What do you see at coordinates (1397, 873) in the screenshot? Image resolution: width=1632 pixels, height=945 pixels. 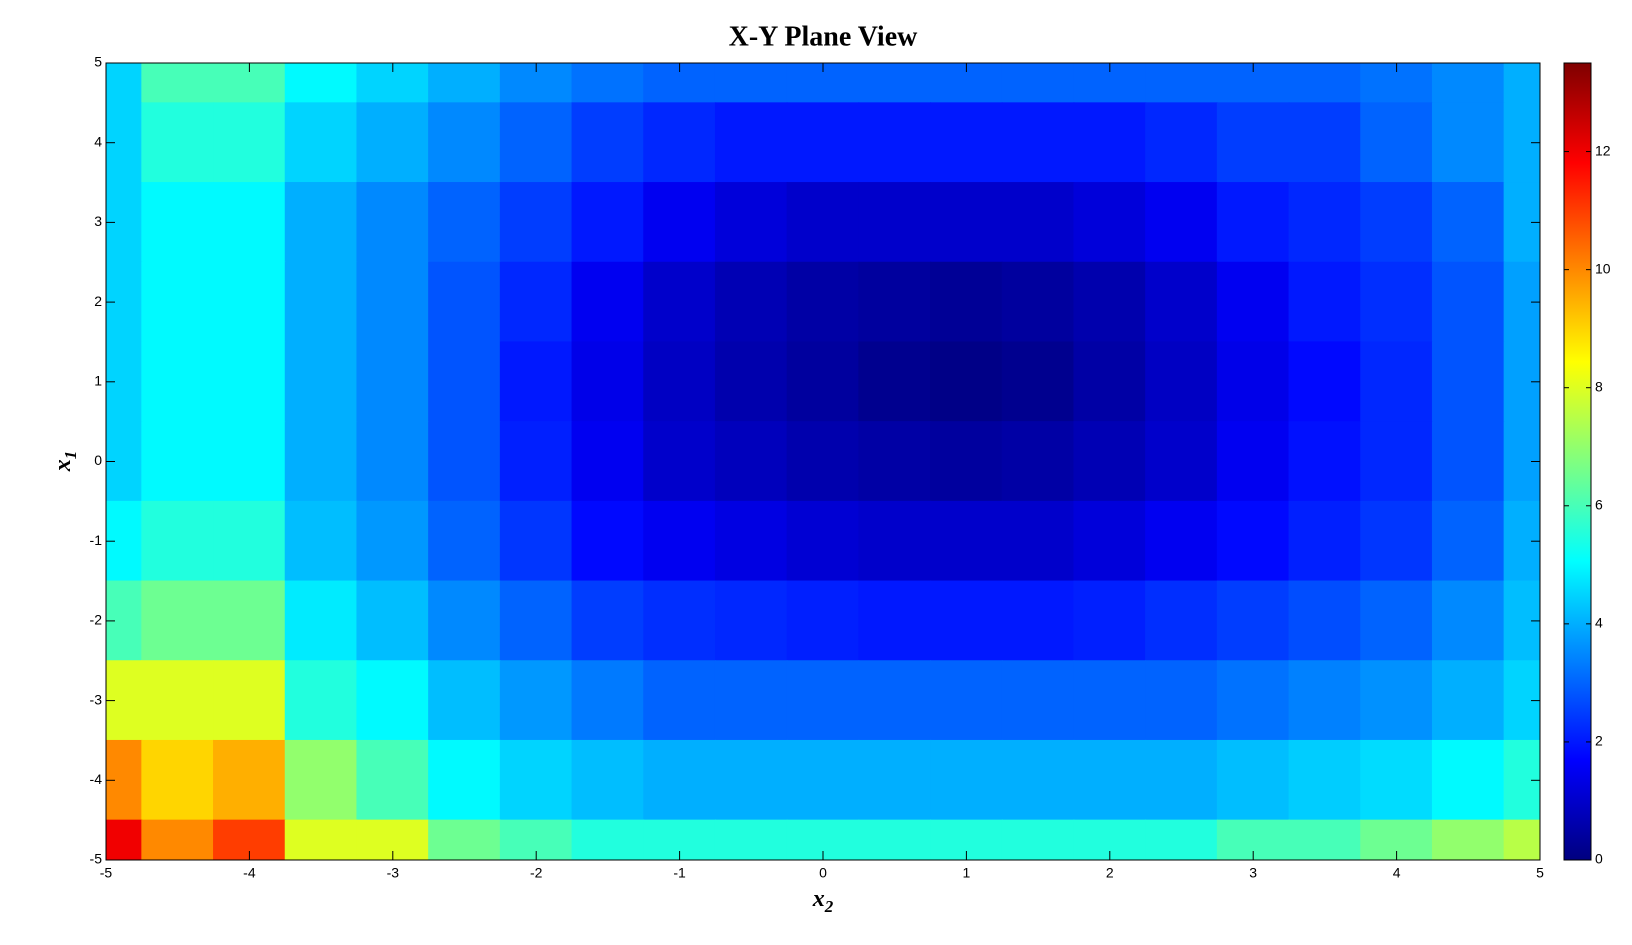 I see `x-tick-label: 4` at bounding box center [1397, 873].